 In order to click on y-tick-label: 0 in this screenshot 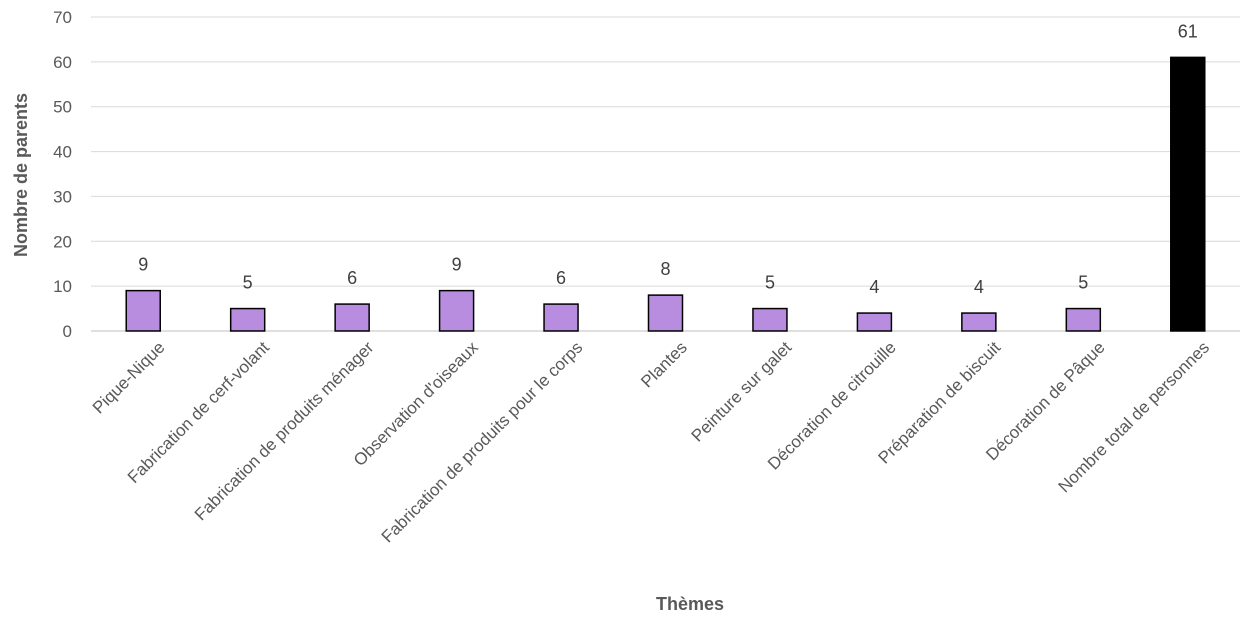, I will do `click(67, 331)`.